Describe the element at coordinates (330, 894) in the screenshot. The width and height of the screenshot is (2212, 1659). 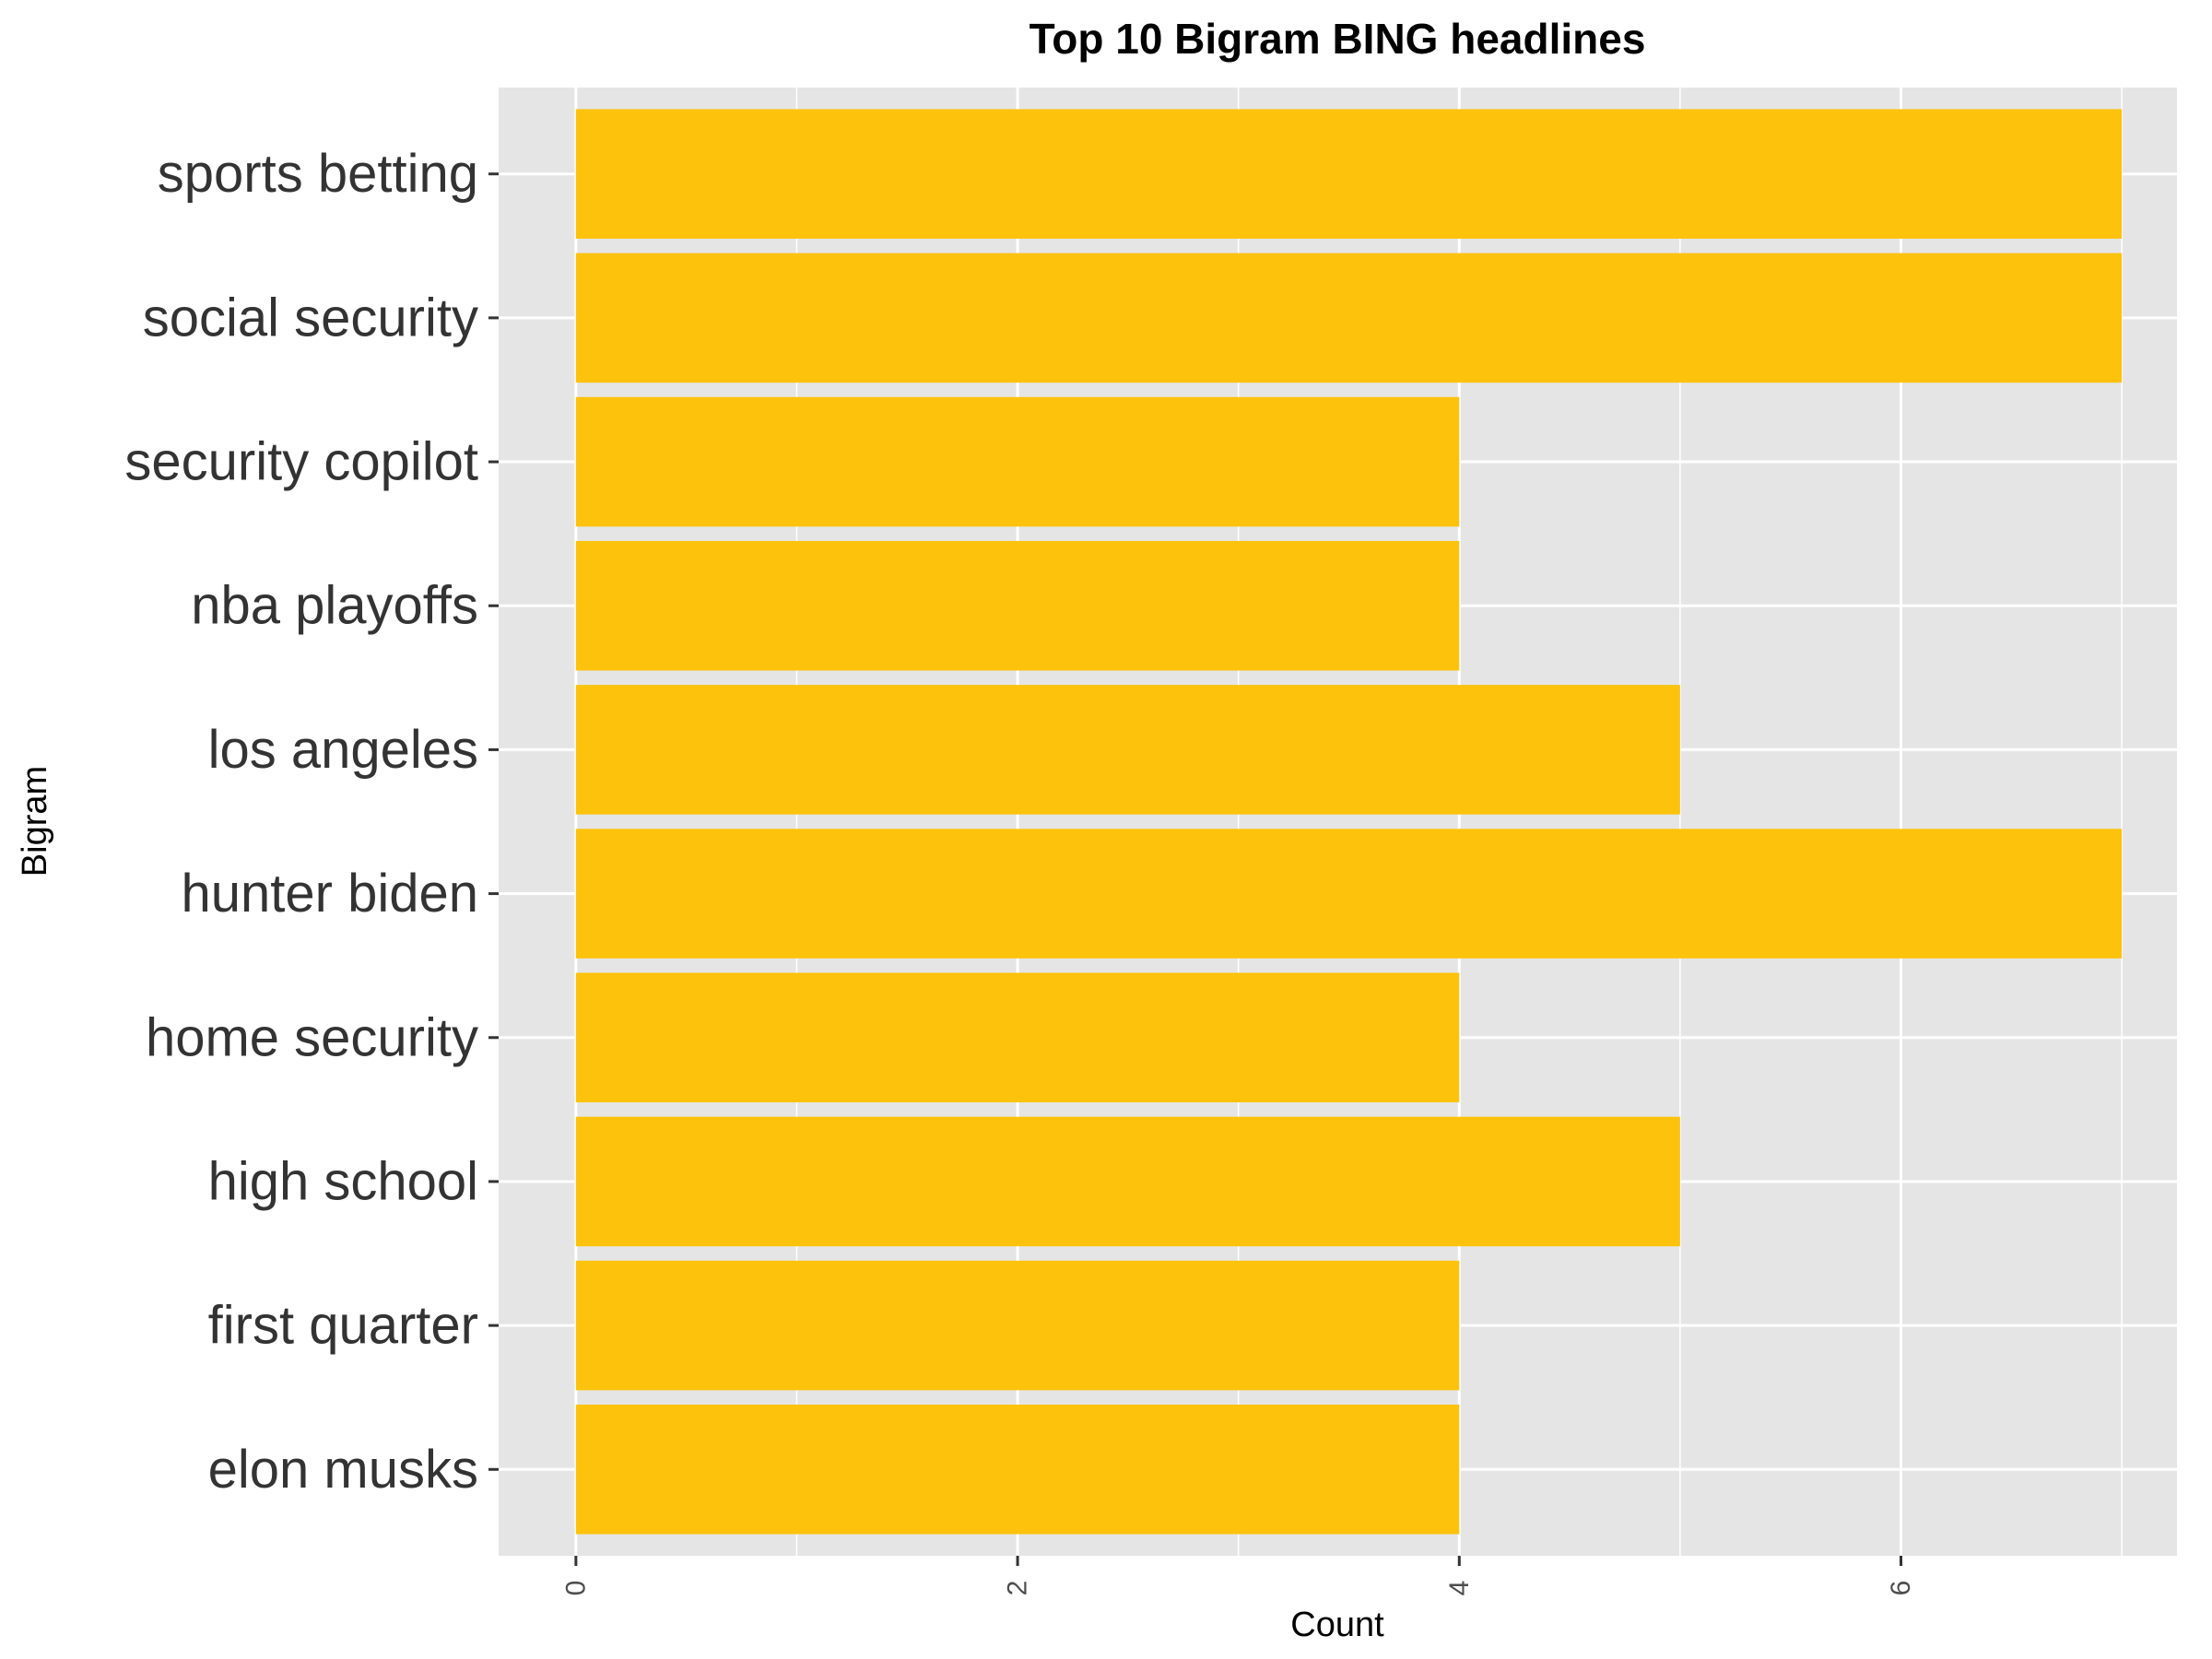
I see `y-tick-label: hunter biden` at that location.